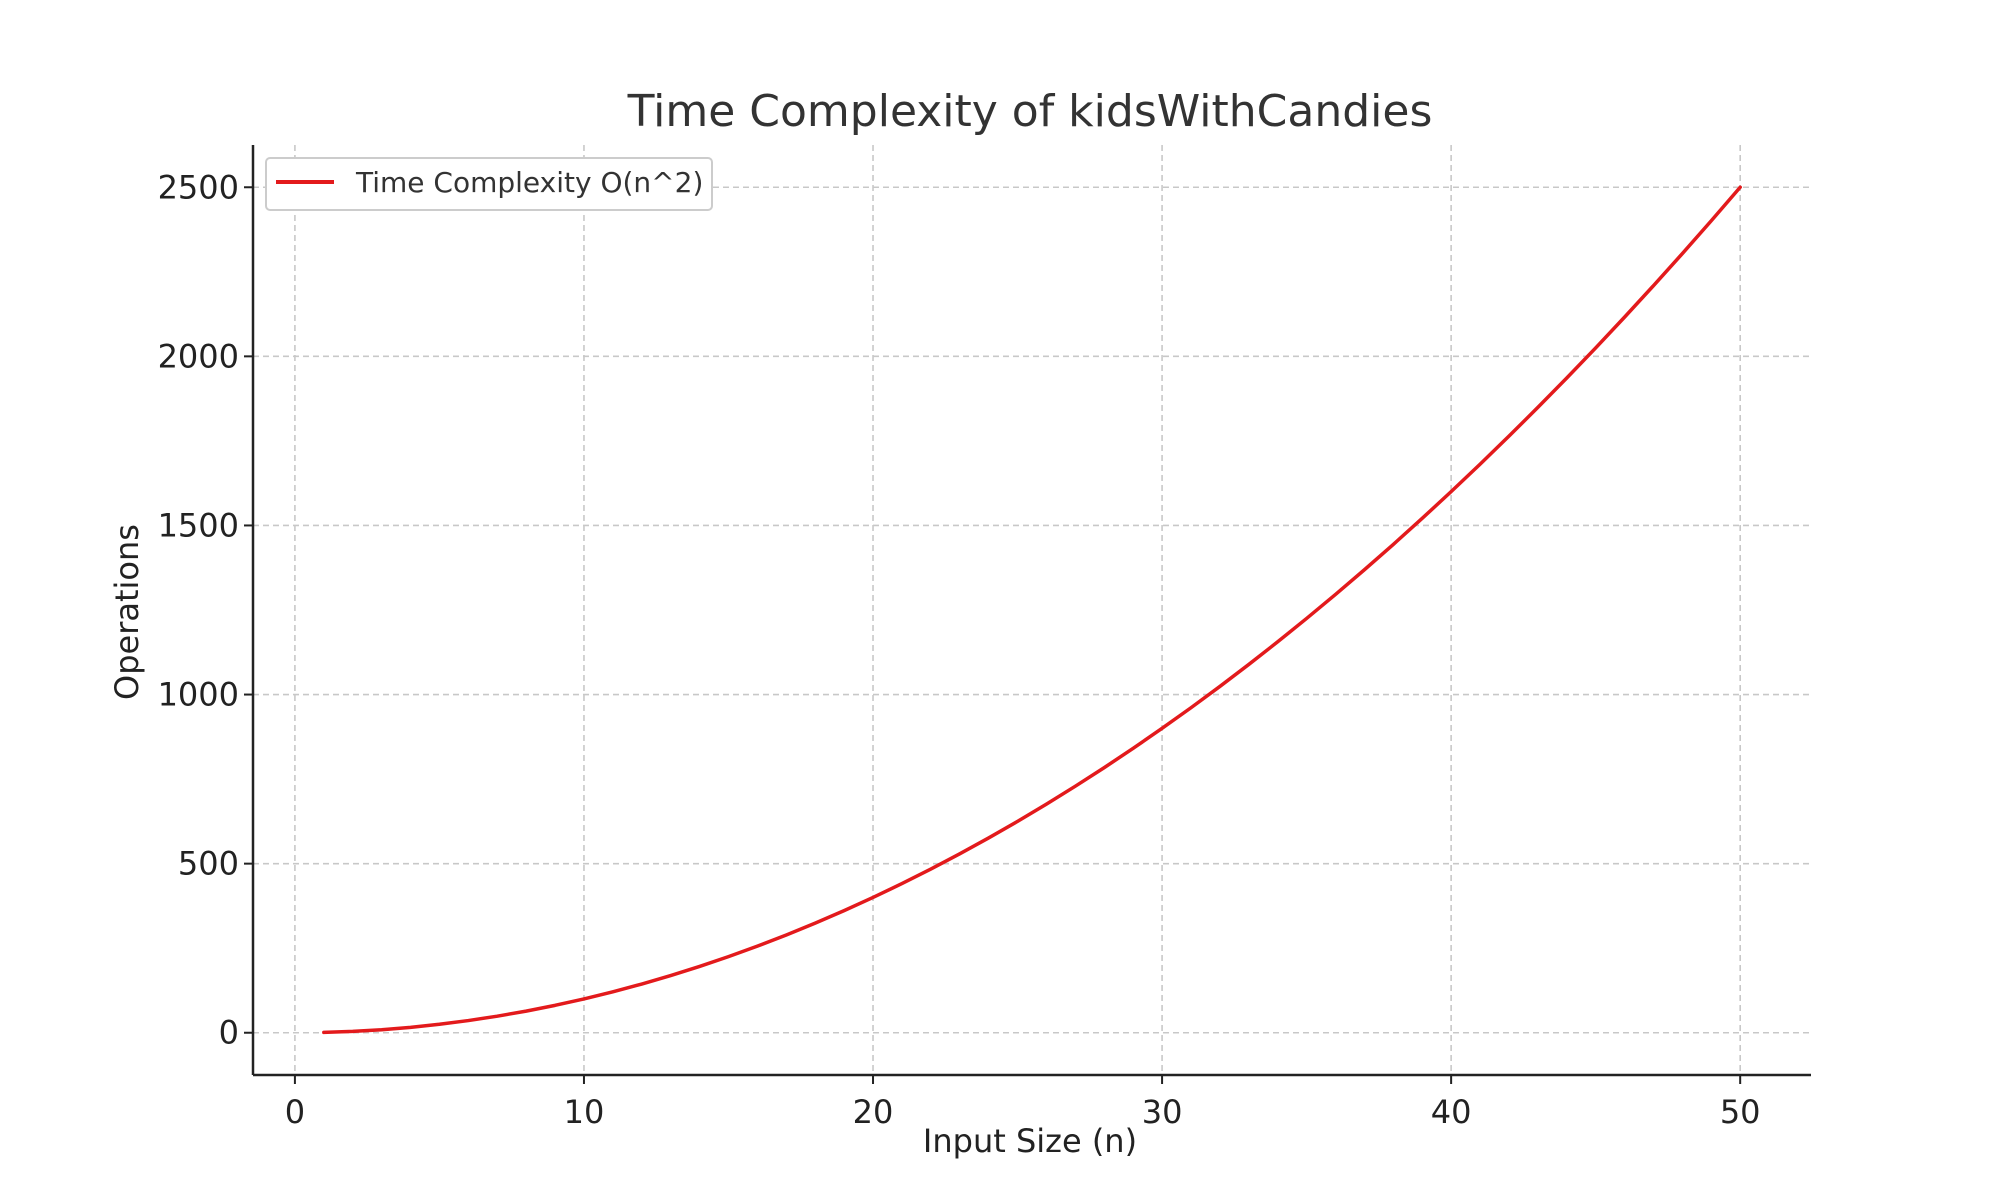 The image size is (2000, 1204). What do you see at coordinates (1451, 1112) in the screenshot?
I see `x-tick-label: 40` at bounding box center [1451, 1112].